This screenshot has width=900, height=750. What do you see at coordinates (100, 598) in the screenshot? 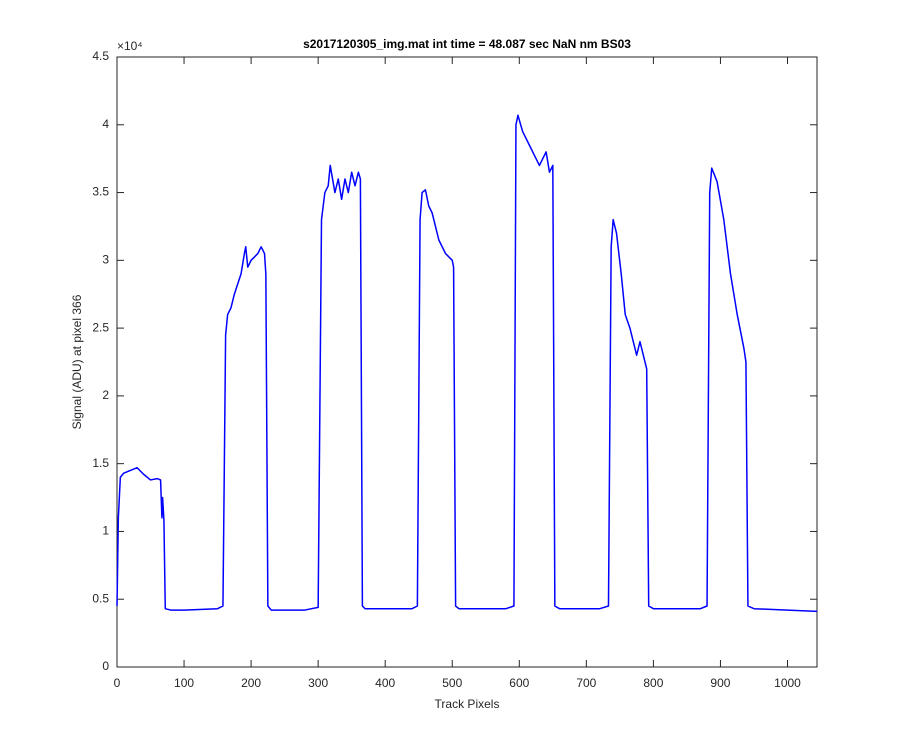
I see `y-tick-label: 0.5` at bounding box center [100, 598].